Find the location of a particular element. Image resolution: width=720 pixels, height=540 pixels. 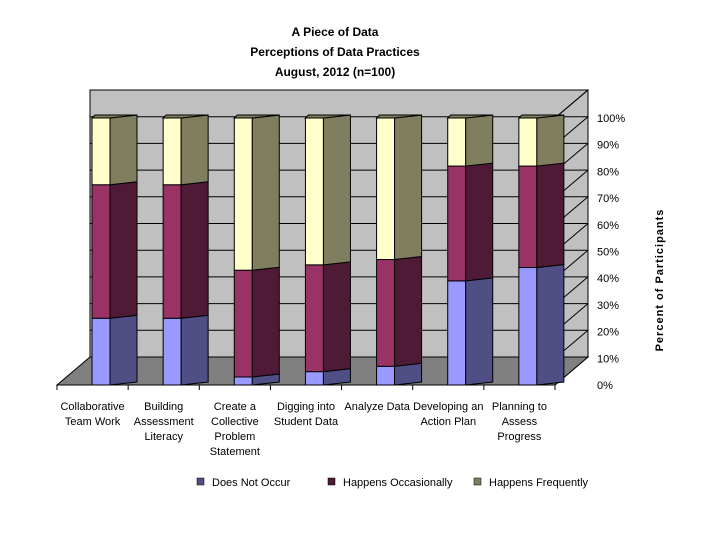

x-tick-label: Digging into Student Data is located at coordinates (306, 414).